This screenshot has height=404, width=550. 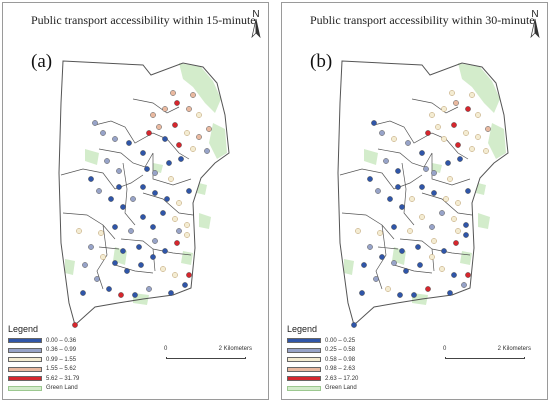 What do you see at coordinates (342, 378) in the screenshot?
I see `legend-label: 2.63 – 17.20` at bounding box center [342, 378].